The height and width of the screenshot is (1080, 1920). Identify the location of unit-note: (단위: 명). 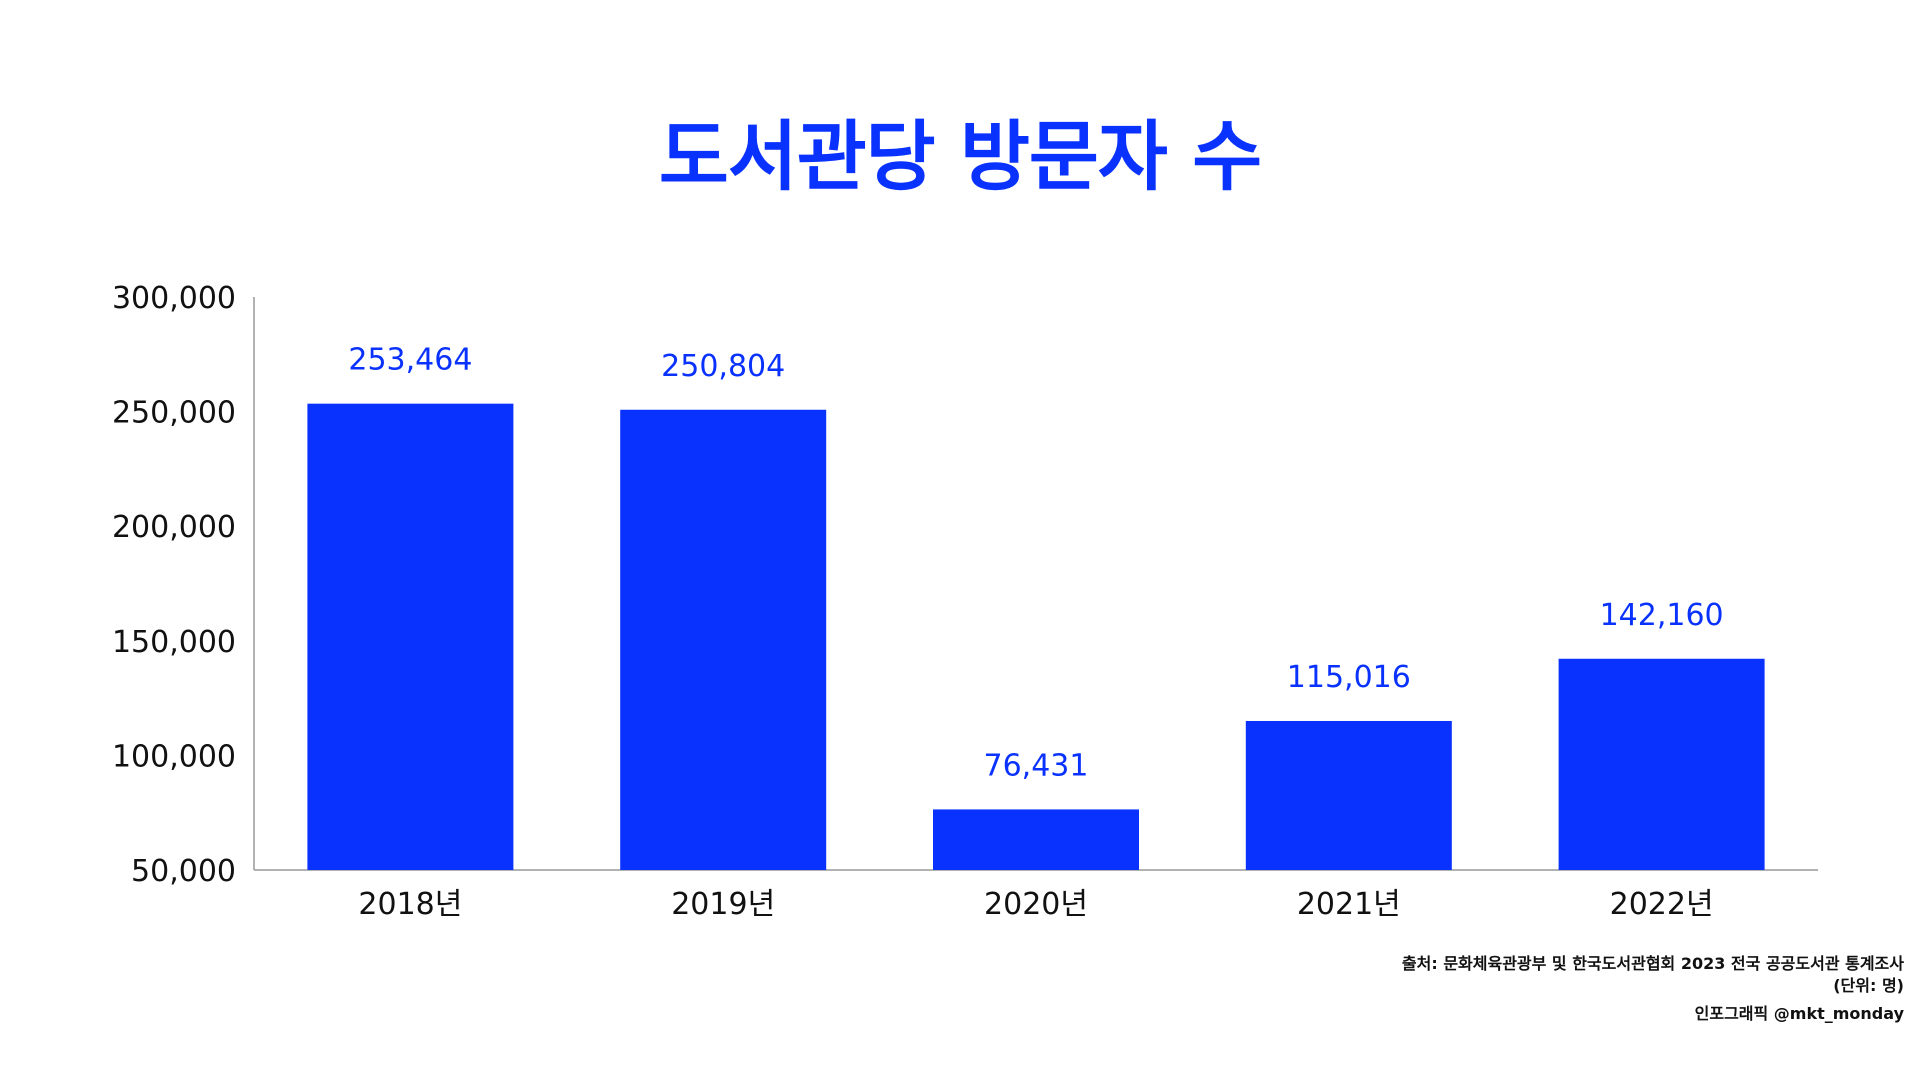
(1868, 985).